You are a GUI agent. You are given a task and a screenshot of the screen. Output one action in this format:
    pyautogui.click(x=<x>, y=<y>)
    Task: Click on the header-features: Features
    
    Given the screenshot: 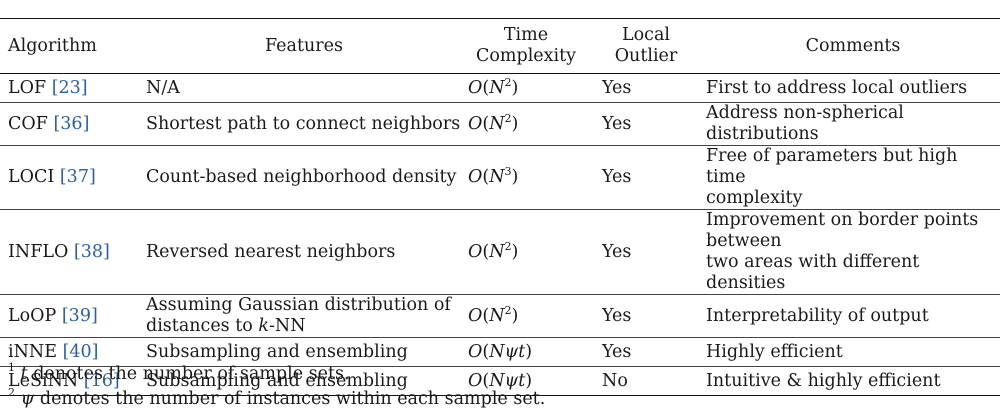 What is the action you would take?
    pyautogui.click(x=304, y=45)
    